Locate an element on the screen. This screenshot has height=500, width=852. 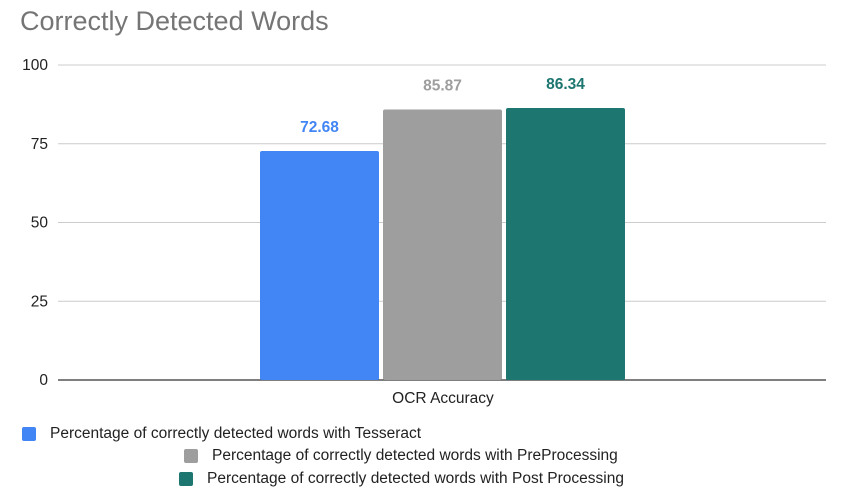
y-tick-label: 75 is located at coordinates (39, 144).